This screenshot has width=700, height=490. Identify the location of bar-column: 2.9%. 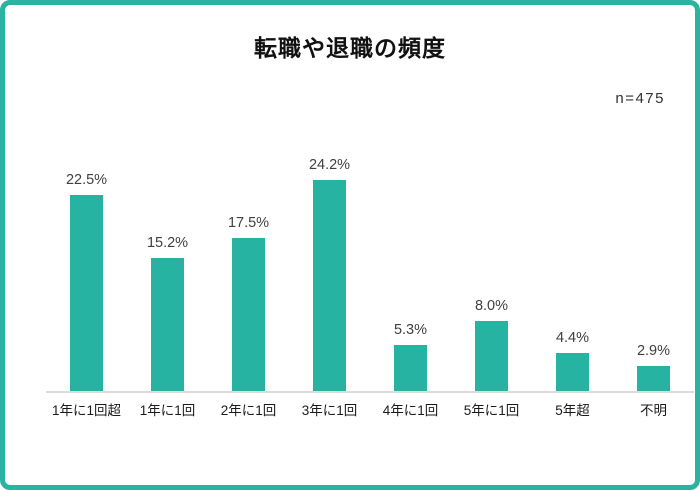
(653, 268).